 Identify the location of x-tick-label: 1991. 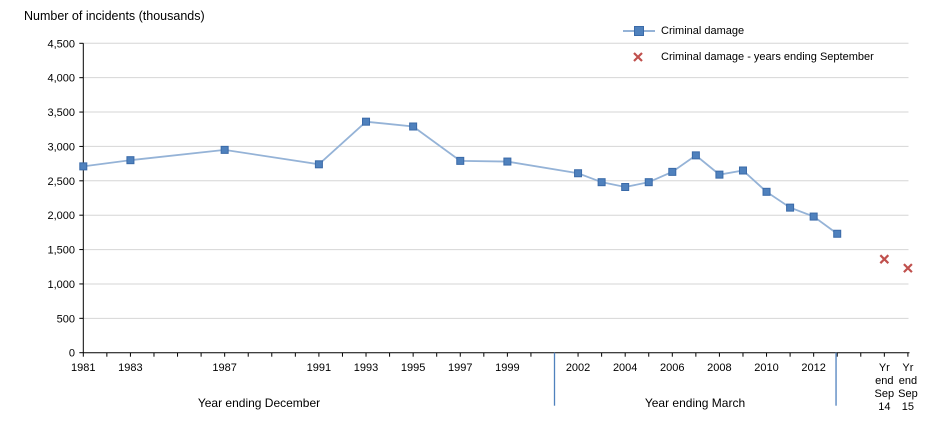
(319, 368).